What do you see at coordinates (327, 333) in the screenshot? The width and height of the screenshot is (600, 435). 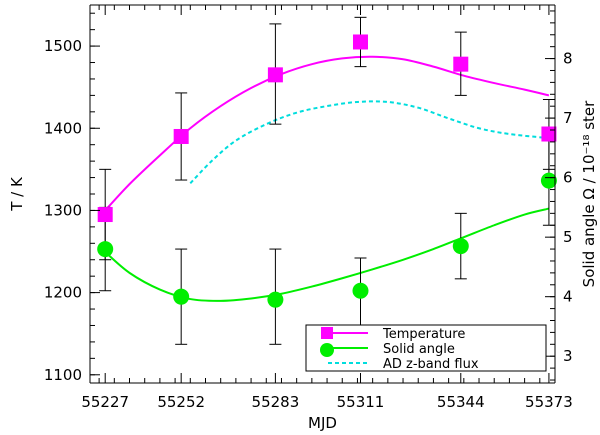 I see `legend-marker-square` at bounding box center [327, 333].